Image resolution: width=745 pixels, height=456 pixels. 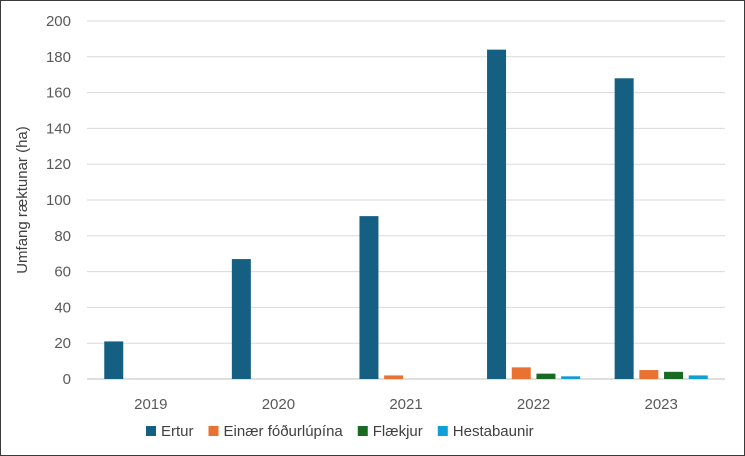 I want to click on bar-fl-kjur-2023, so click(x=674, y=375).